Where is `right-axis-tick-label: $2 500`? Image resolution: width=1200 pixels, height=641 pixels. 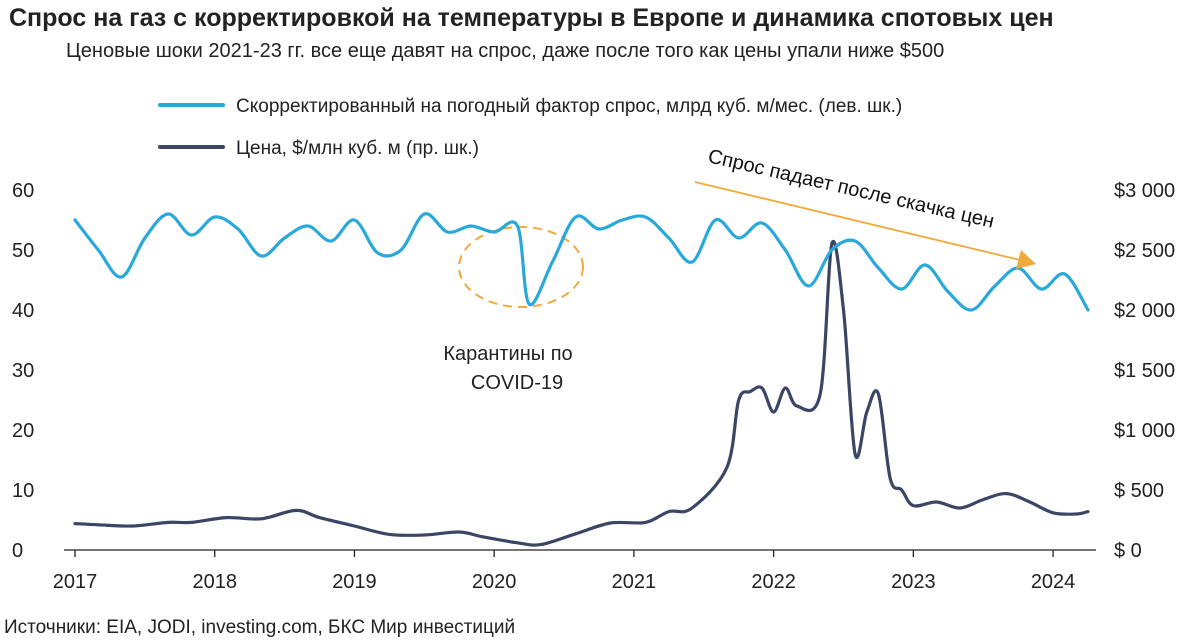
right-axis-tick-label: $2 500 is located at coordinates (1144, 251).